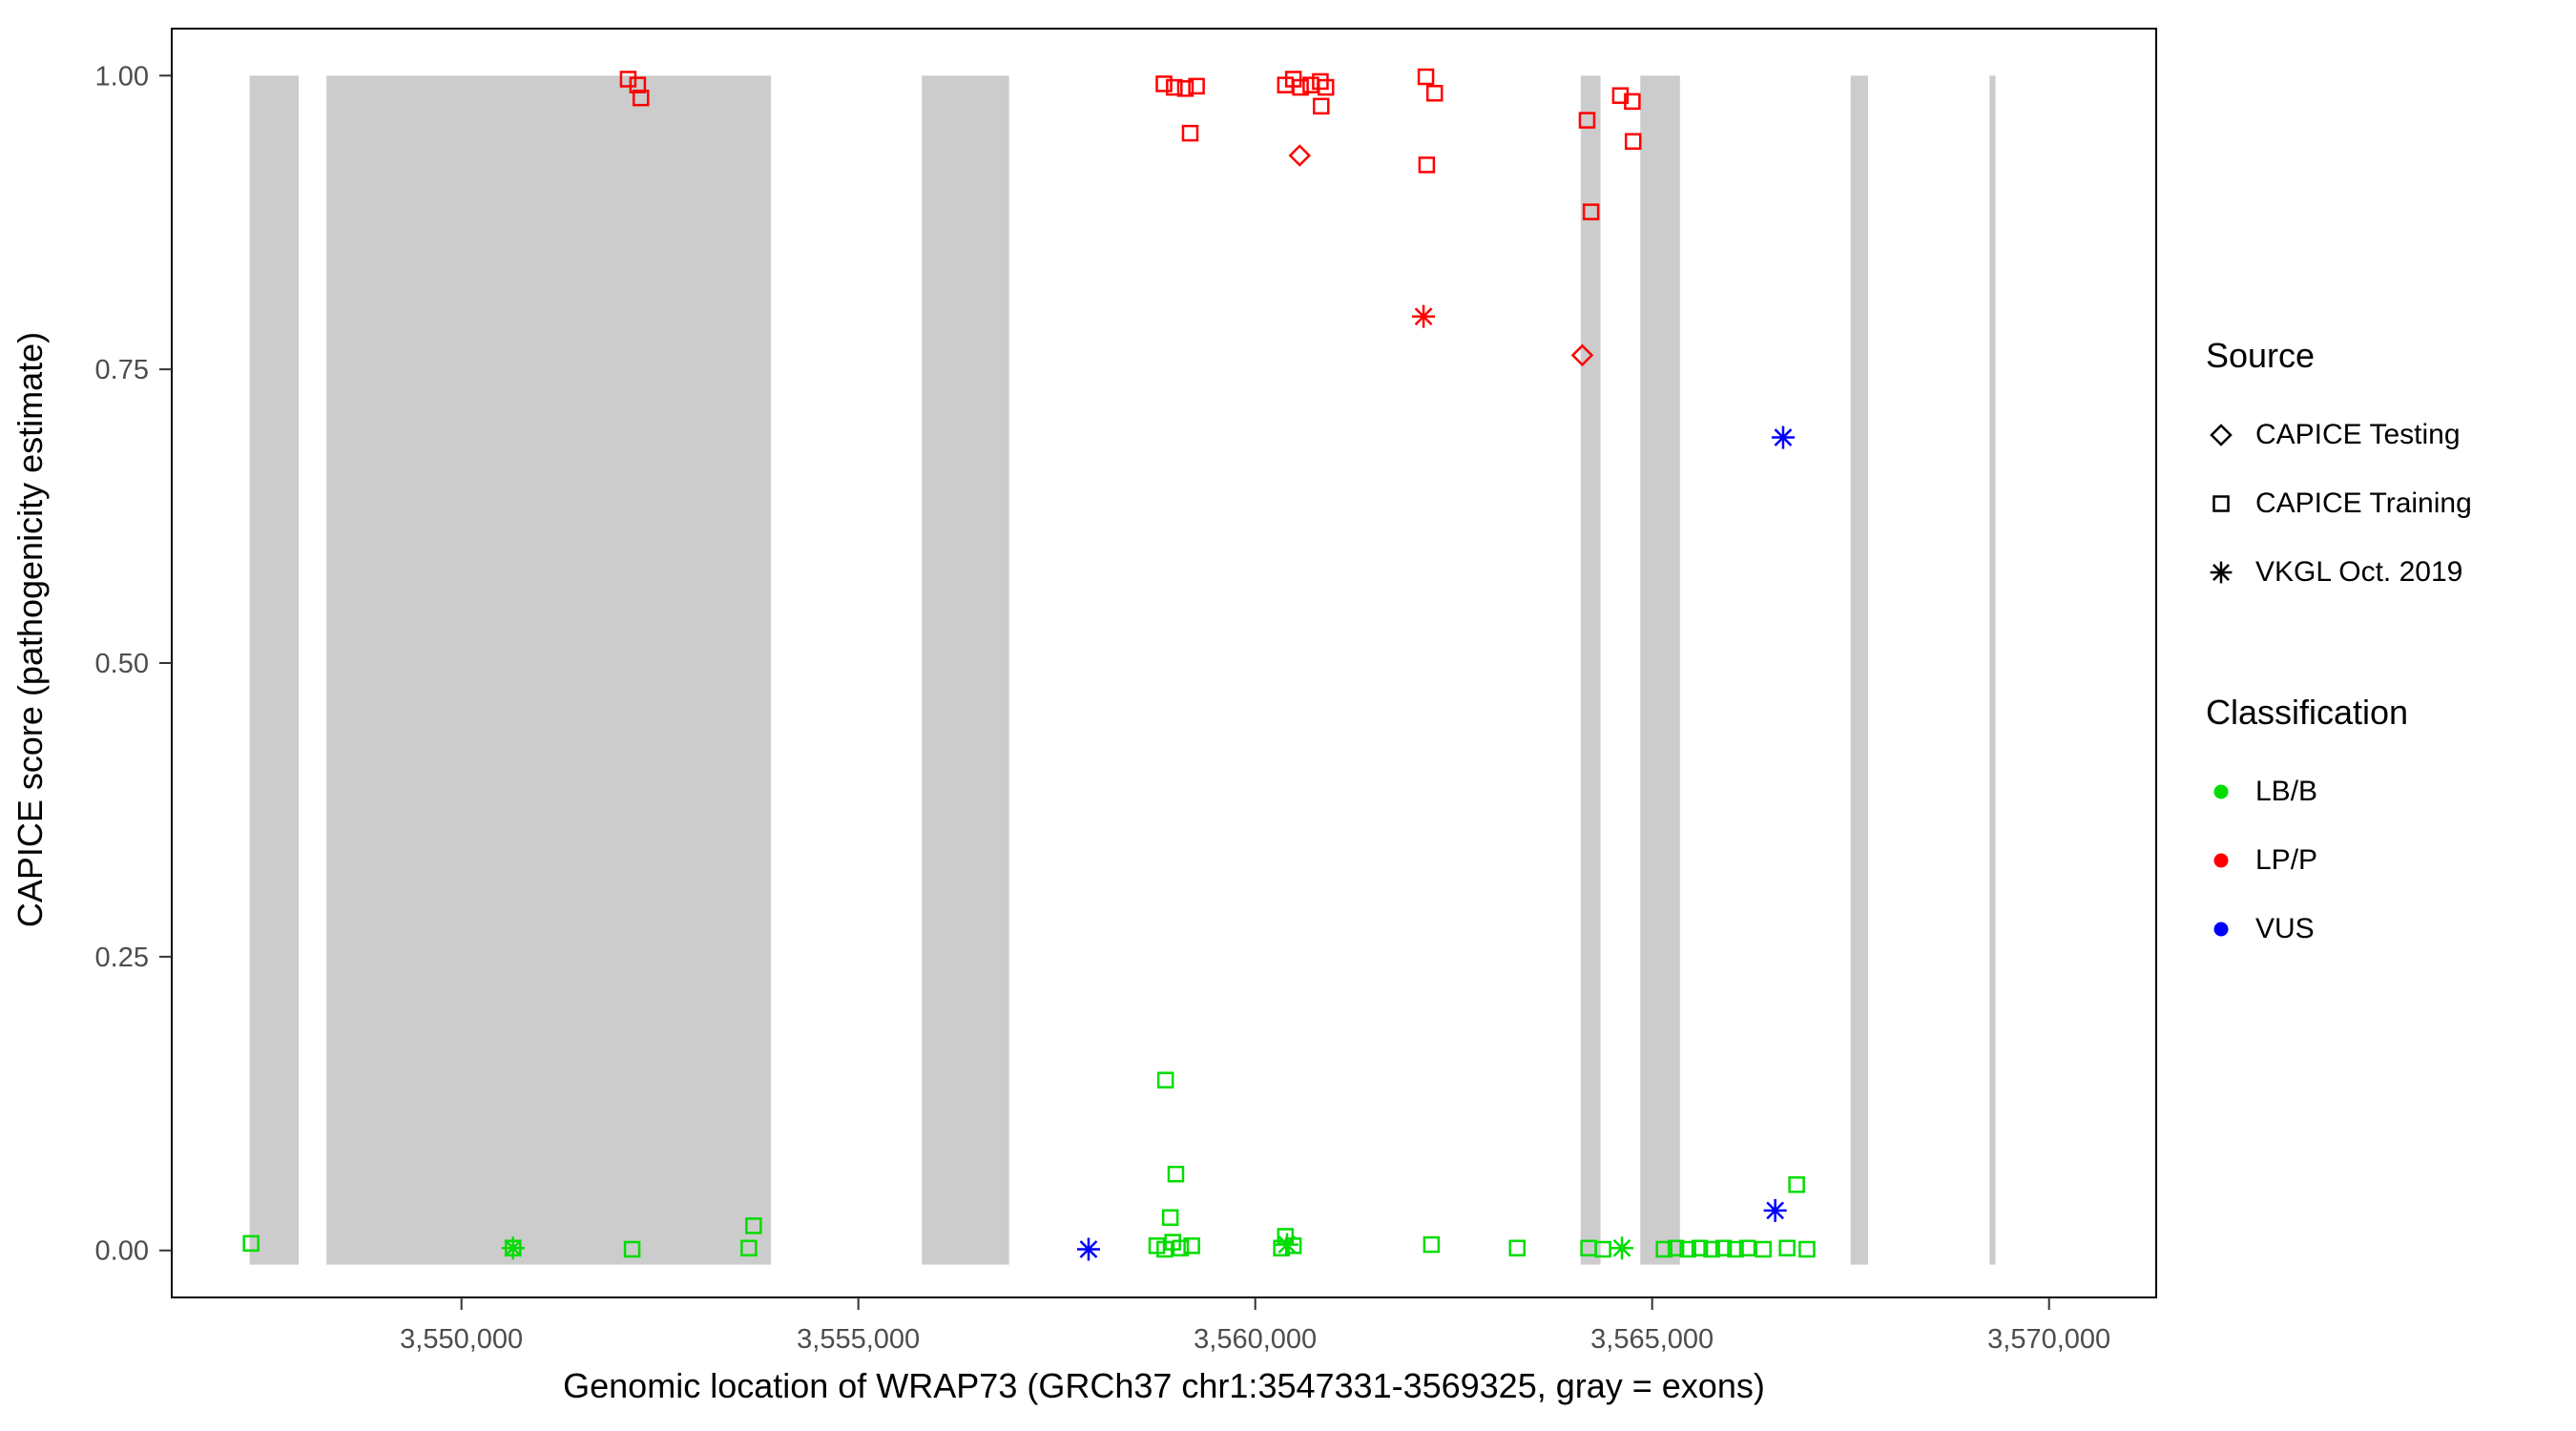 The height and width of the screenshot is (1431, 2576). I want to click on legend-item-lpp-label: LP/P, so click(2286, 860).